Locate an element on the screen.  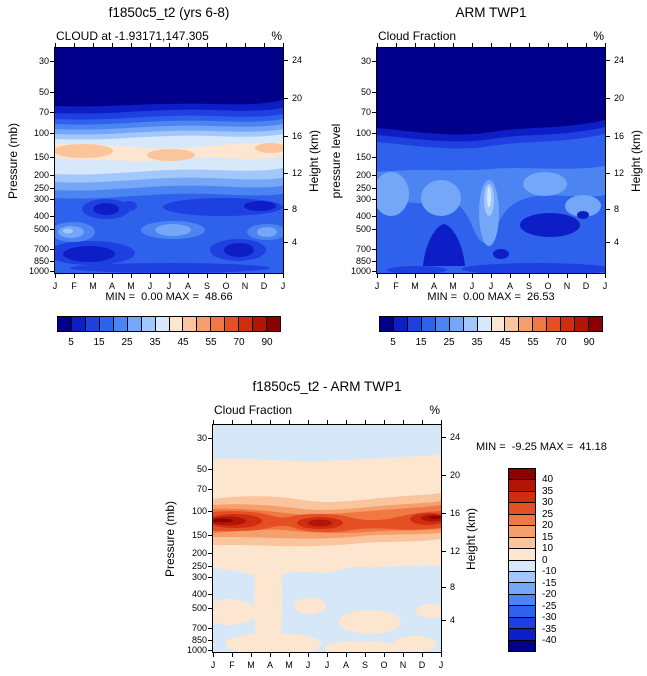
diff-pressure-label: 500 is located at coordinates (199, 607).